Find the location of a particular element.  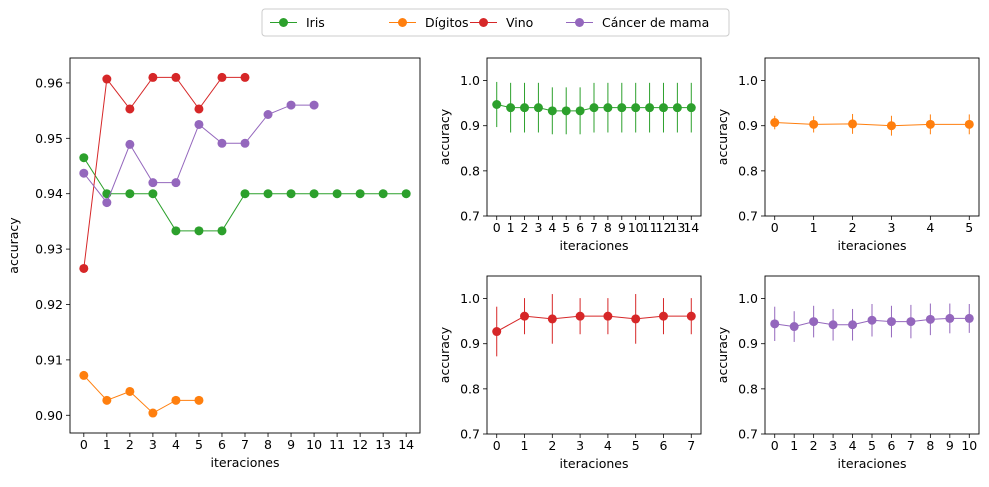

subplot-vino: 0 1 2 3 4 5 6 7 0.7 0.8 0.9 1.0 iteraciones accuracy is located at coordinates (569, 373).